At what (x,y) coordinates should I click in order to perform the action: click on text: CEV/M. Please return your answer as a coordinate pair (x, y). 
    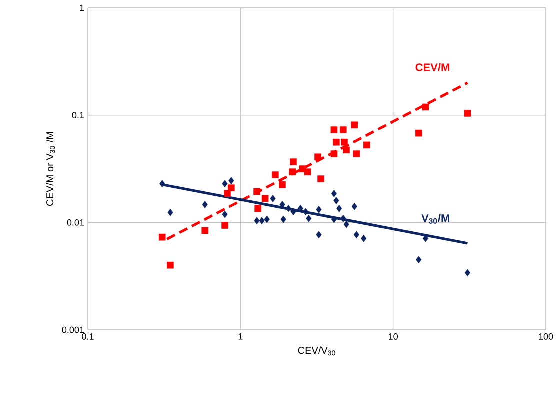
    Looking at the image, I should click on (433, 67).